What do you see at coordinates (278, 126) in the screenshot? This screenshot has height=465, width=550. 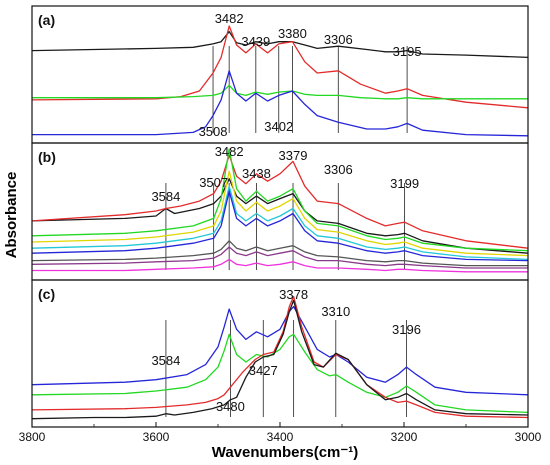 I see `peak-label: 3402` at bounding box center [278, 126].